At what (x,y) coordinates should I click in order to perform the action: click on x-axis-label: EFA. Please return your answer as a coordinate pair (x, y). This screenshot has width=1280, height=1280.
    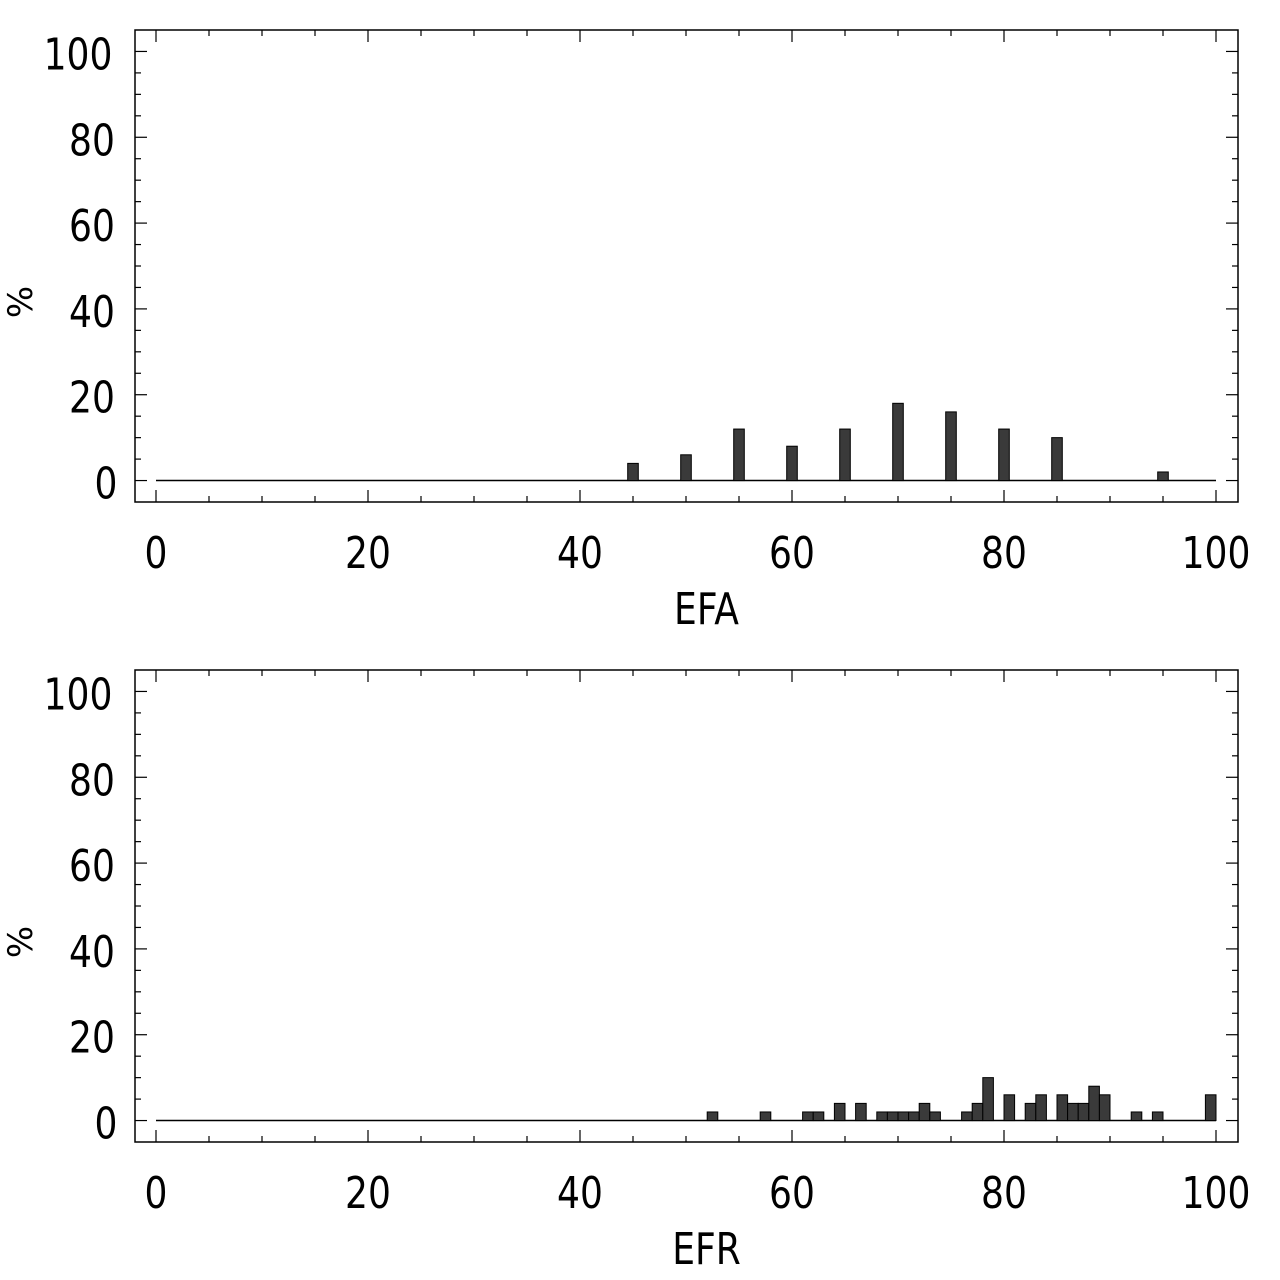
    Looking at the image, I should click on (706, 610).